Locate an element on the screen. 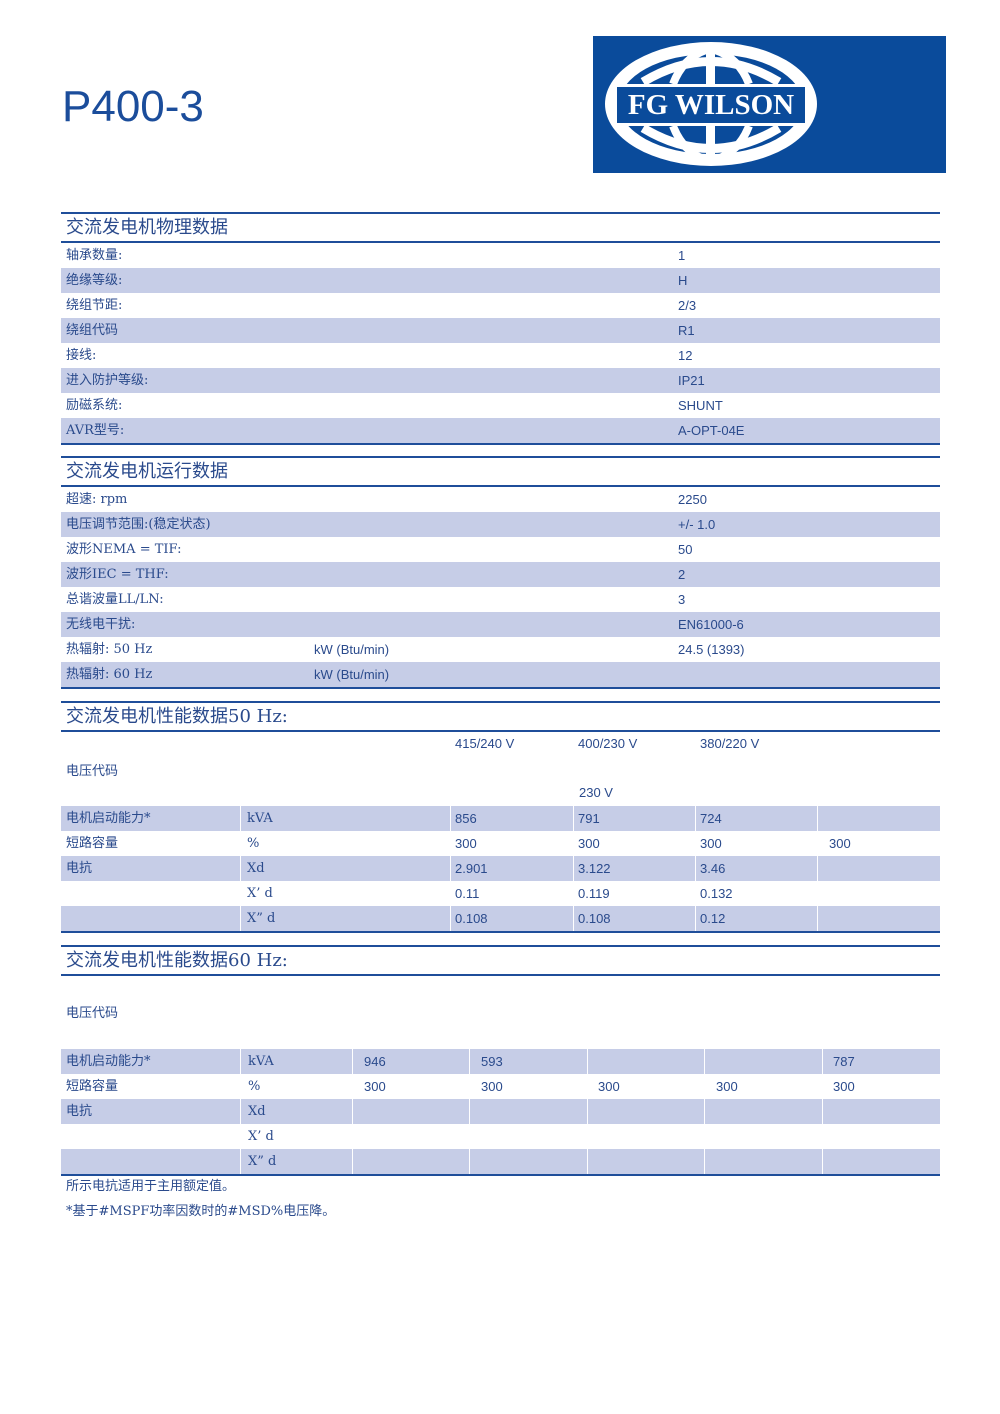 This screenshot has width=1000, height=1414. table-row: 接线: 12 is located at coordinates (500, 355).